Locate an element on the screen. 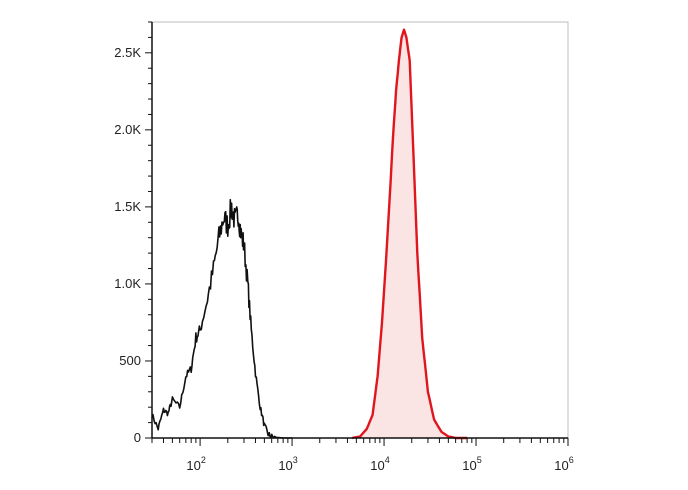  x-tick-exponent: 2 is located at coordinates (203, 460).